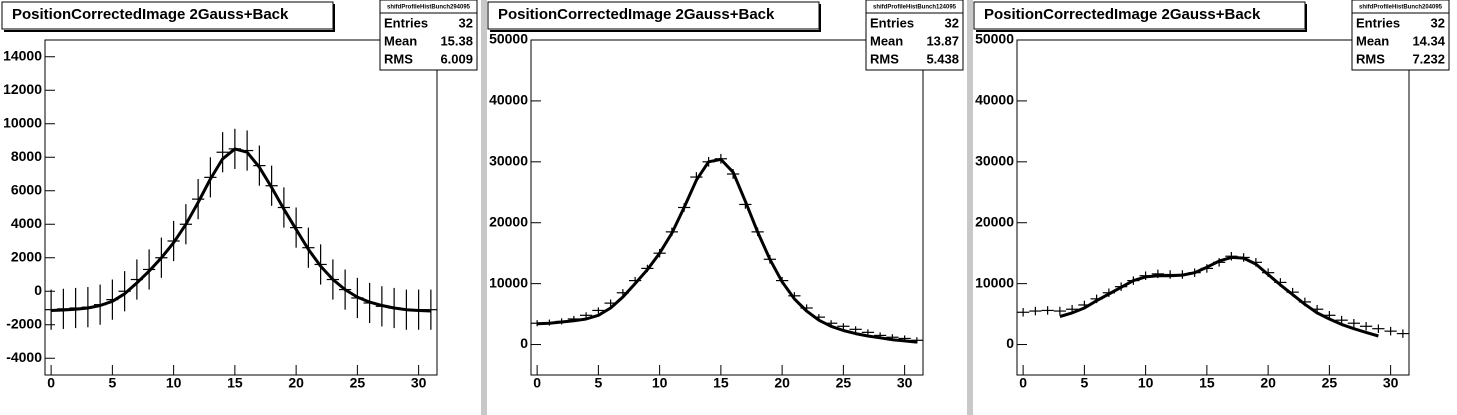  I want to click on y-tick-label: 6000, so click(26, 189).